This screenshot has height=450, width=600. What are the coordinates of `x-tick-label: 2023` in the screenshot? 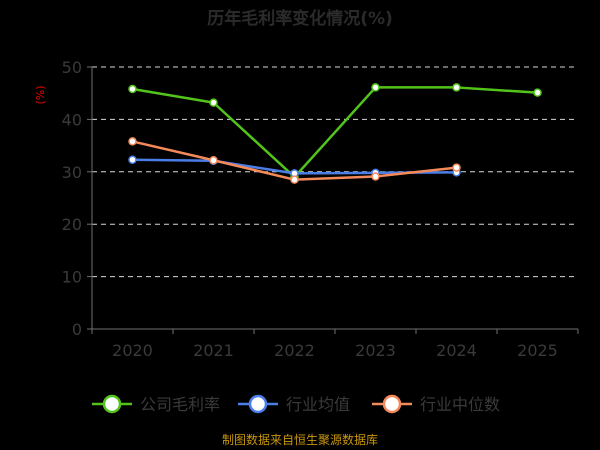 It's located at (375, 350).